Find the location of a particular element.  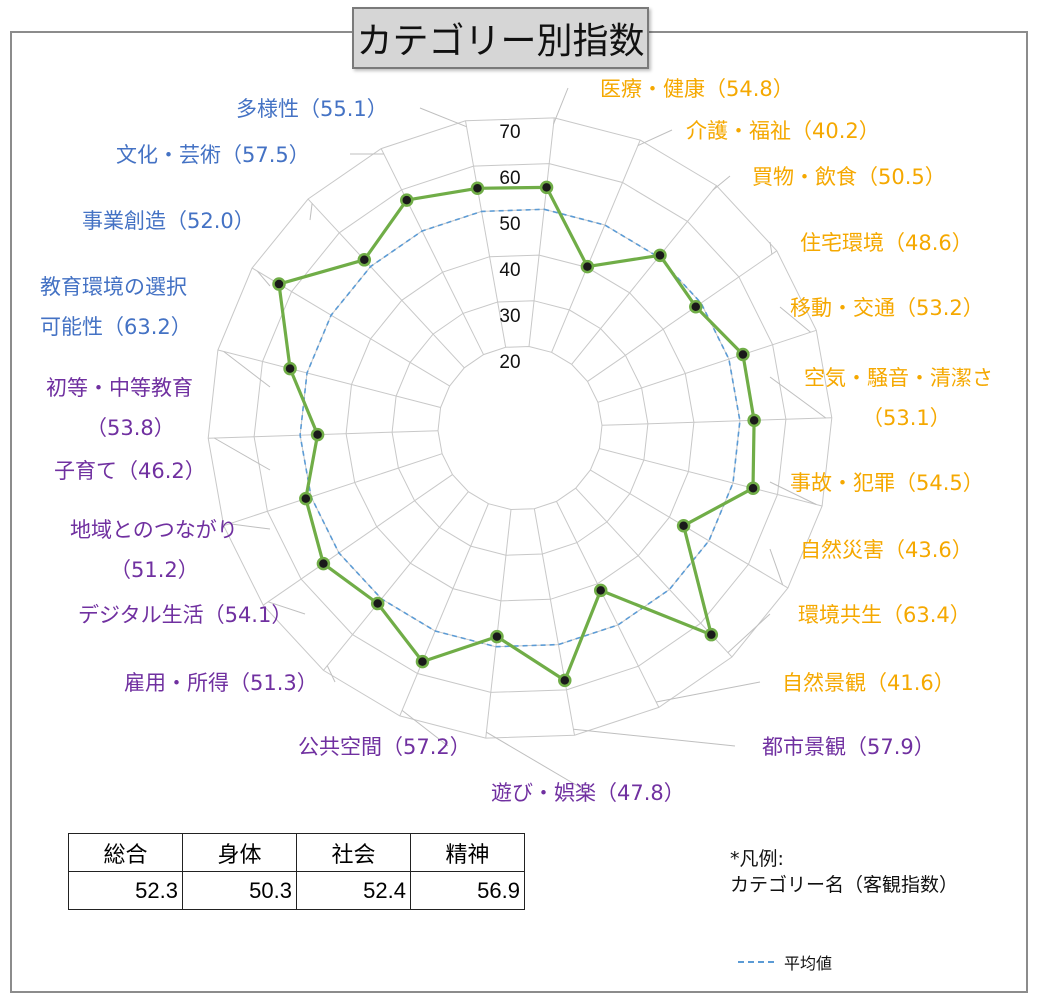

category-label-5: 空気・騒音・清潔さ is located at coordinates (898, 378).